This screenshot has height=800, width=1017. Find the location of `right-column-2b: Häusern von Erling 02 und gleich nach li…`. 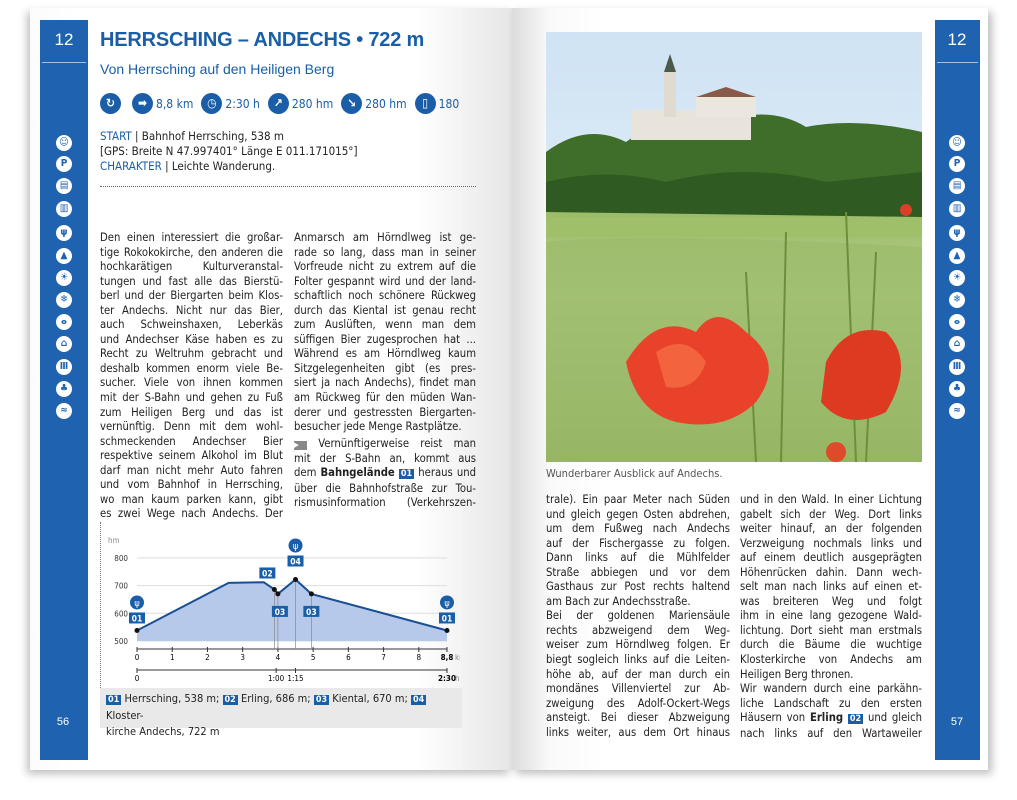

right-column-2b: Häusern von Erling 02 und gleich nach li… is located at coordinates (831, 725).